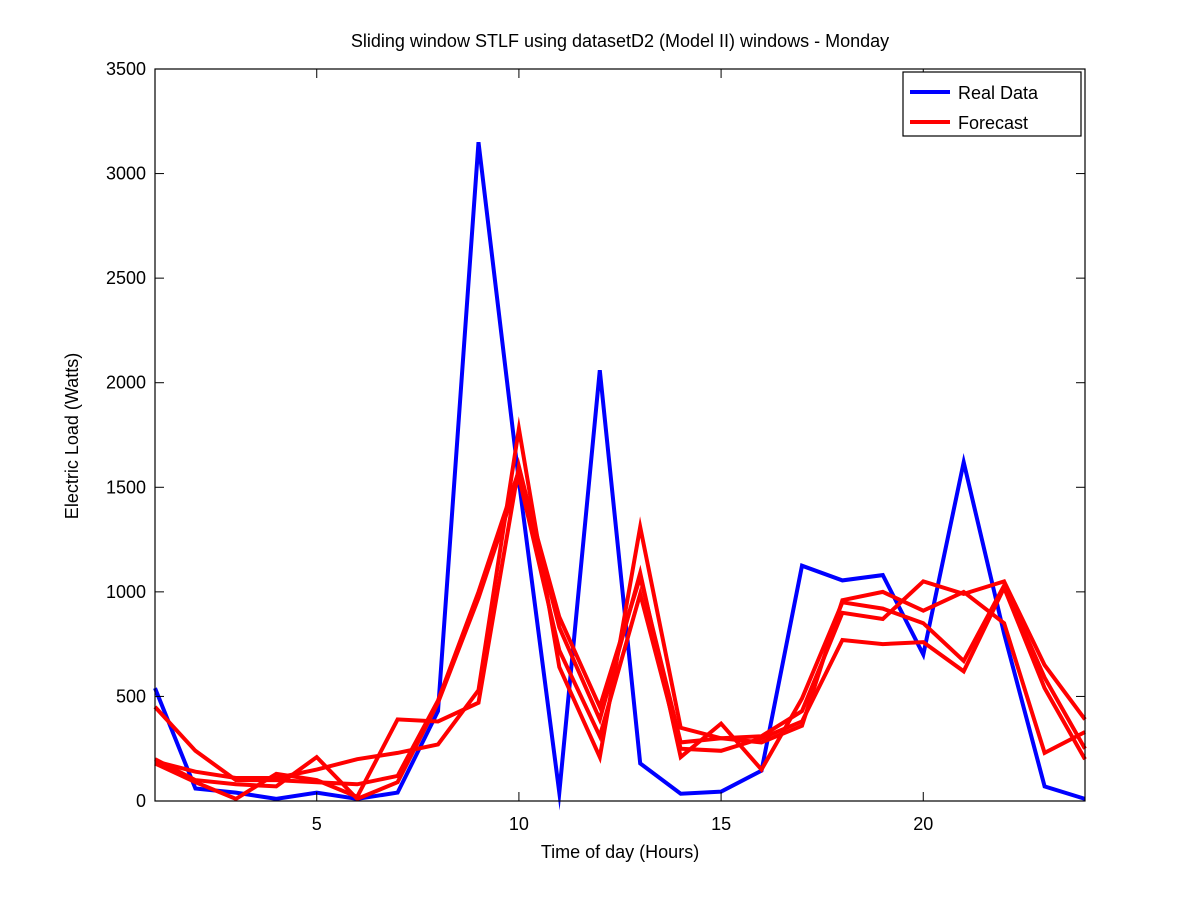 The image size is (1200, 905). I want to click on y-tick-label: 1500, so click(126, 487).